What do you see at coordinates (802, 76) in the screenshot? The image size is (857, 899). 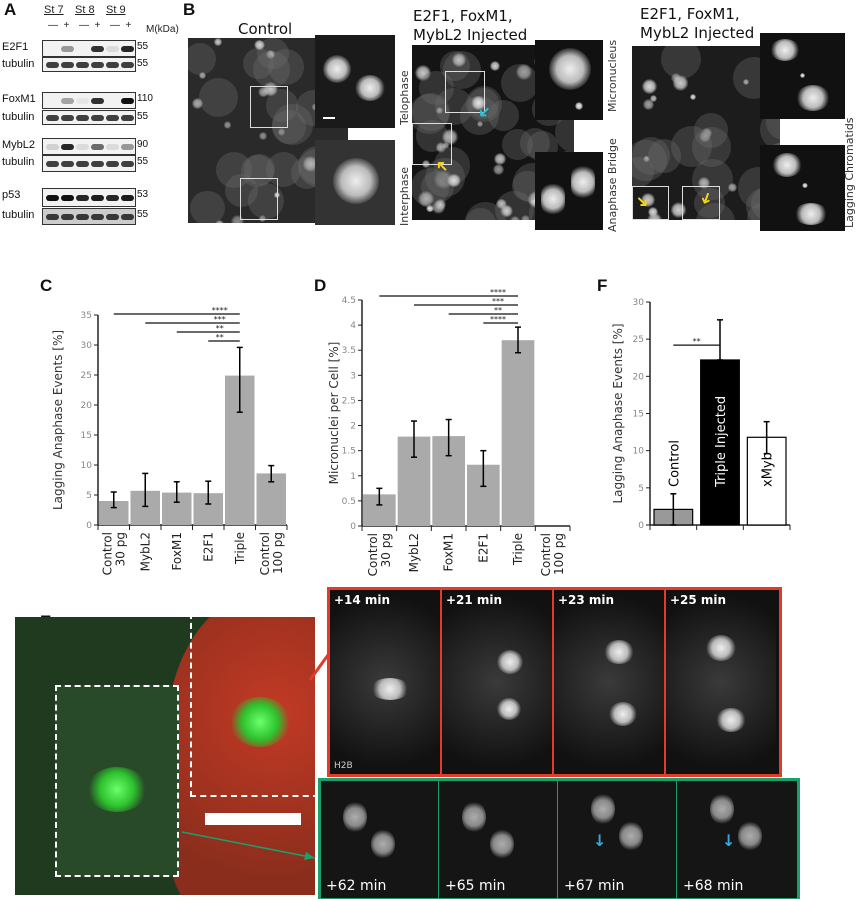 I see `lagging-inset-top` at bounding box center [802, 76].